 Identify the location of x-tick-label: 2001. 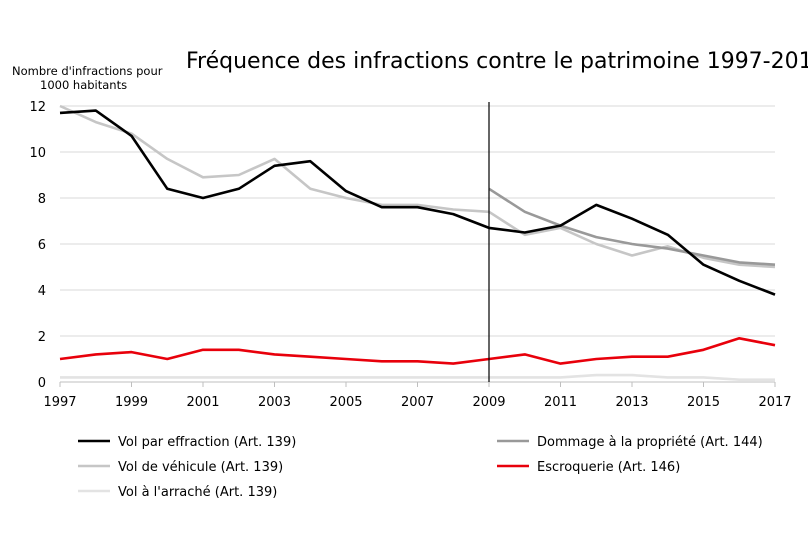
(202, 402).